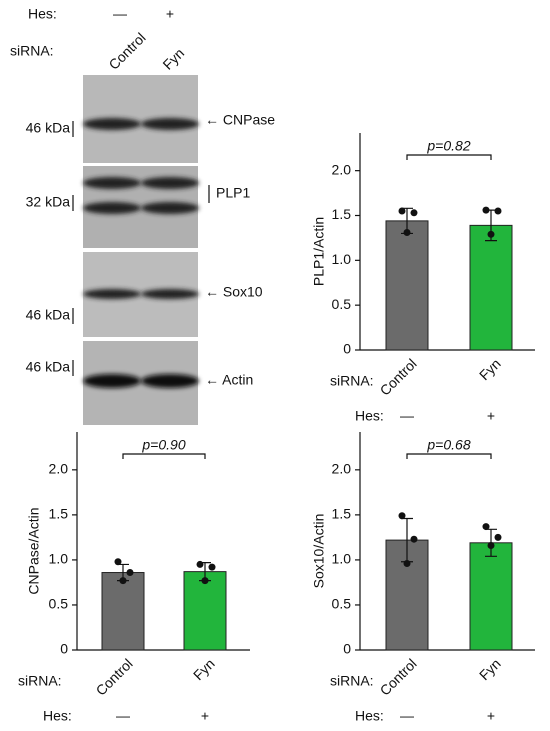 This screenshot has height=731, width=550. What do you see at coordinates (448, 445) in the screenshot?
I see `p-value: p=0.68` at bounding box center [448, 445].